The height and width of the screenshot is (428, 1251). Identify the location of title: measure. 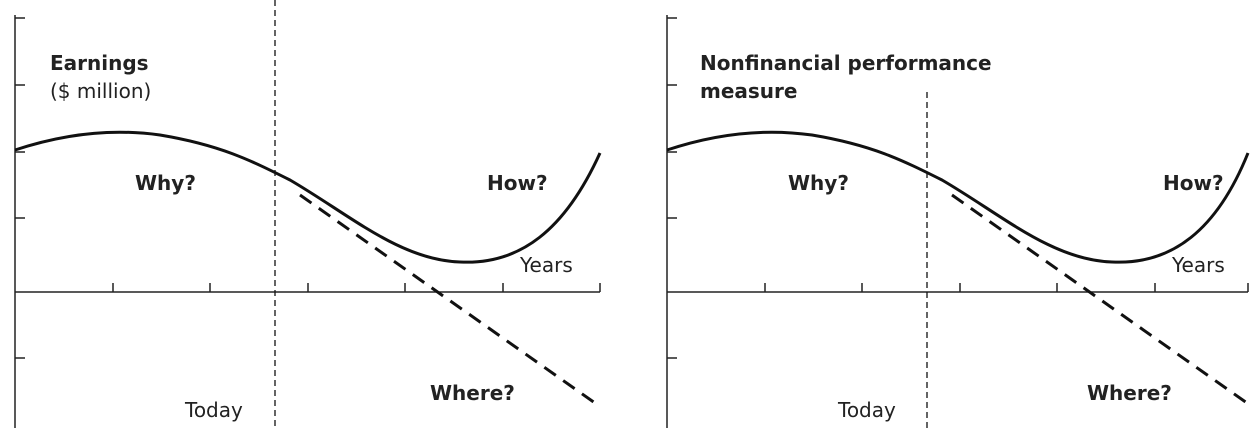
(748, 91).